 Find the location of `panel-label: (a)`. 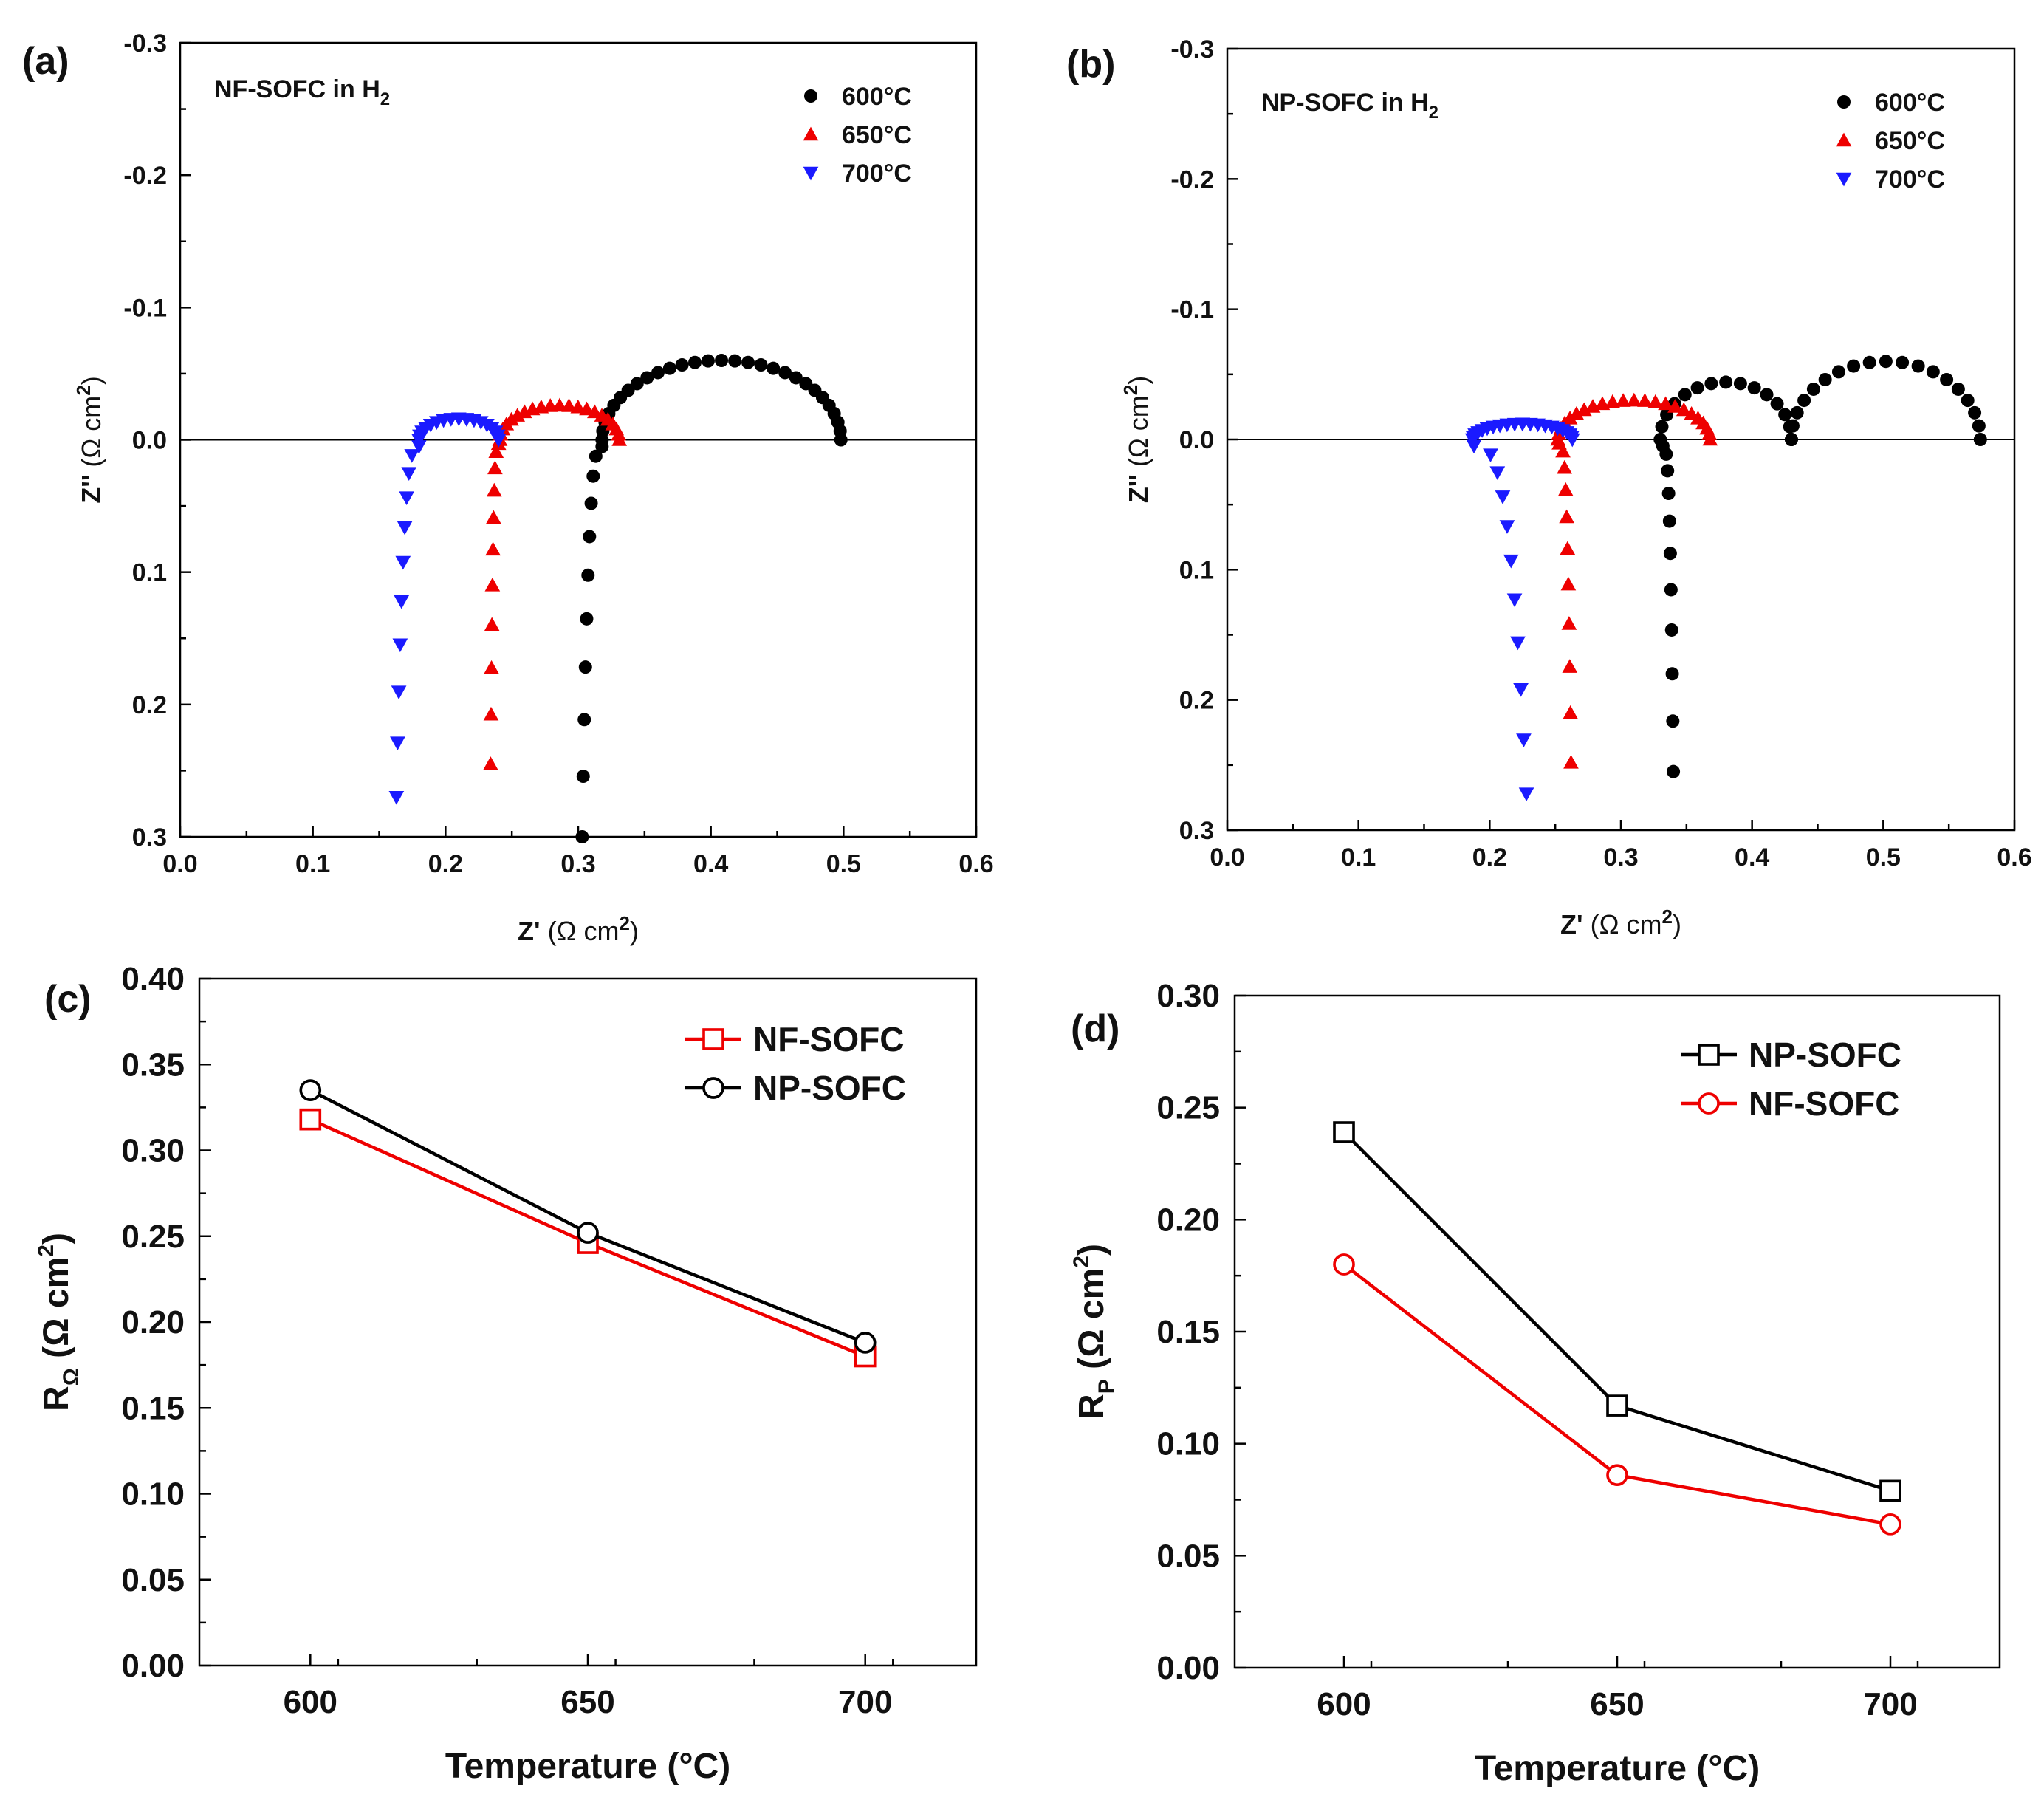

panel-label: (a) is located at coordinates (45, 61).